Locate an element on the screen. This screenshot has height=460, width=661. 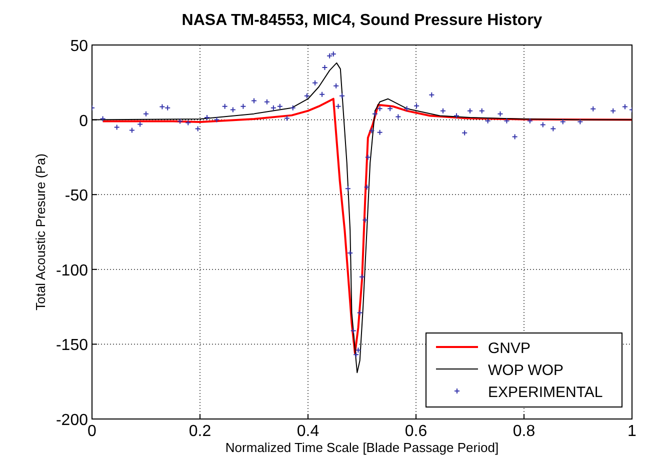
legend-label: GNVP is located at coordinates (509, 348).